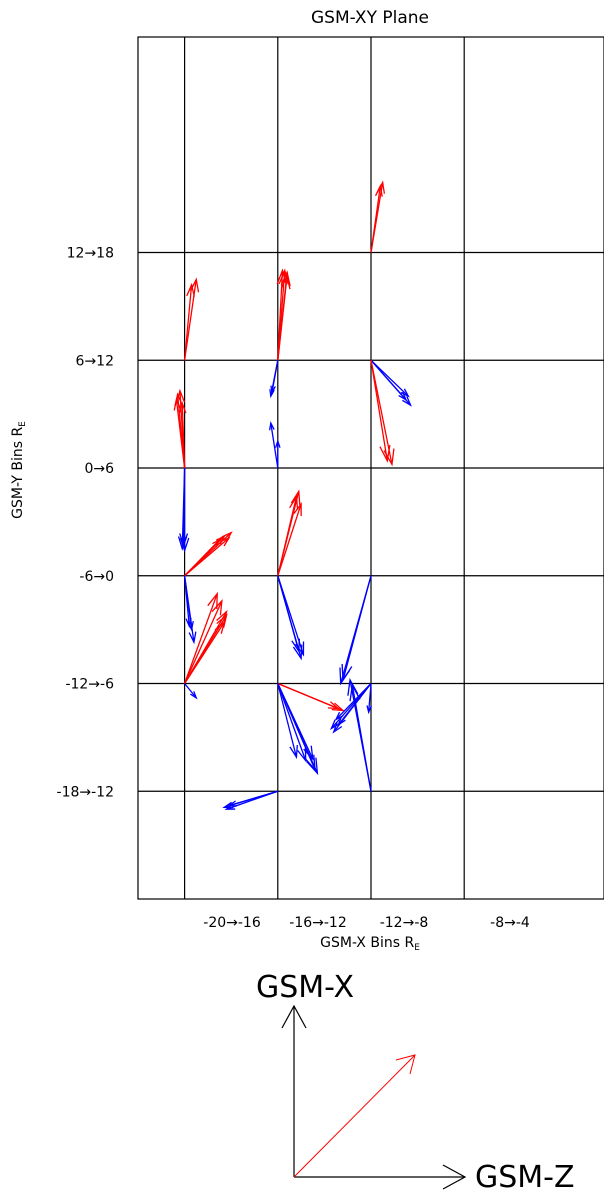 This screenshot has width=604, height=1193. I want to click on y-axis-label-subscript: E, so click(23, 424).